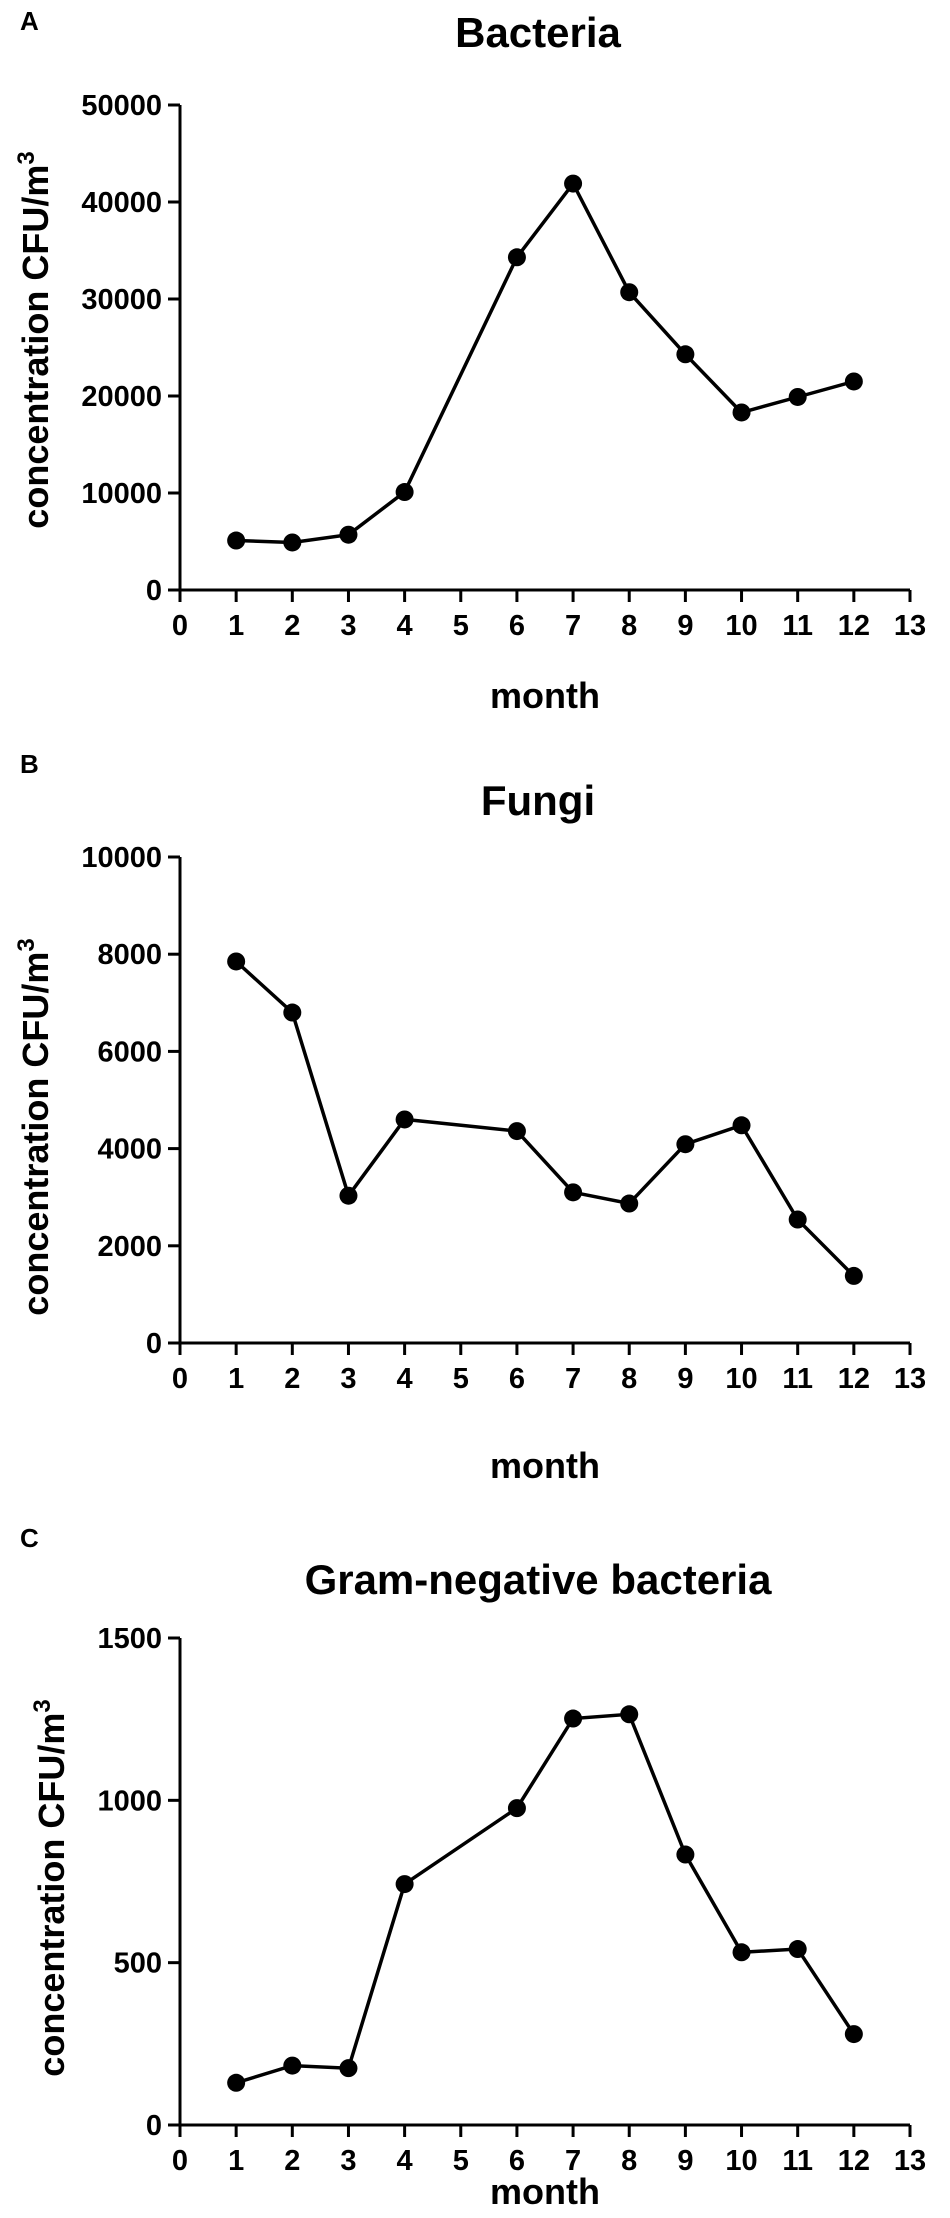 The height and width of the screenshot is (2218, 950). Describe the element at coordinates (29, 764) in the screenshot. I see `panel-letter: B` at that location.